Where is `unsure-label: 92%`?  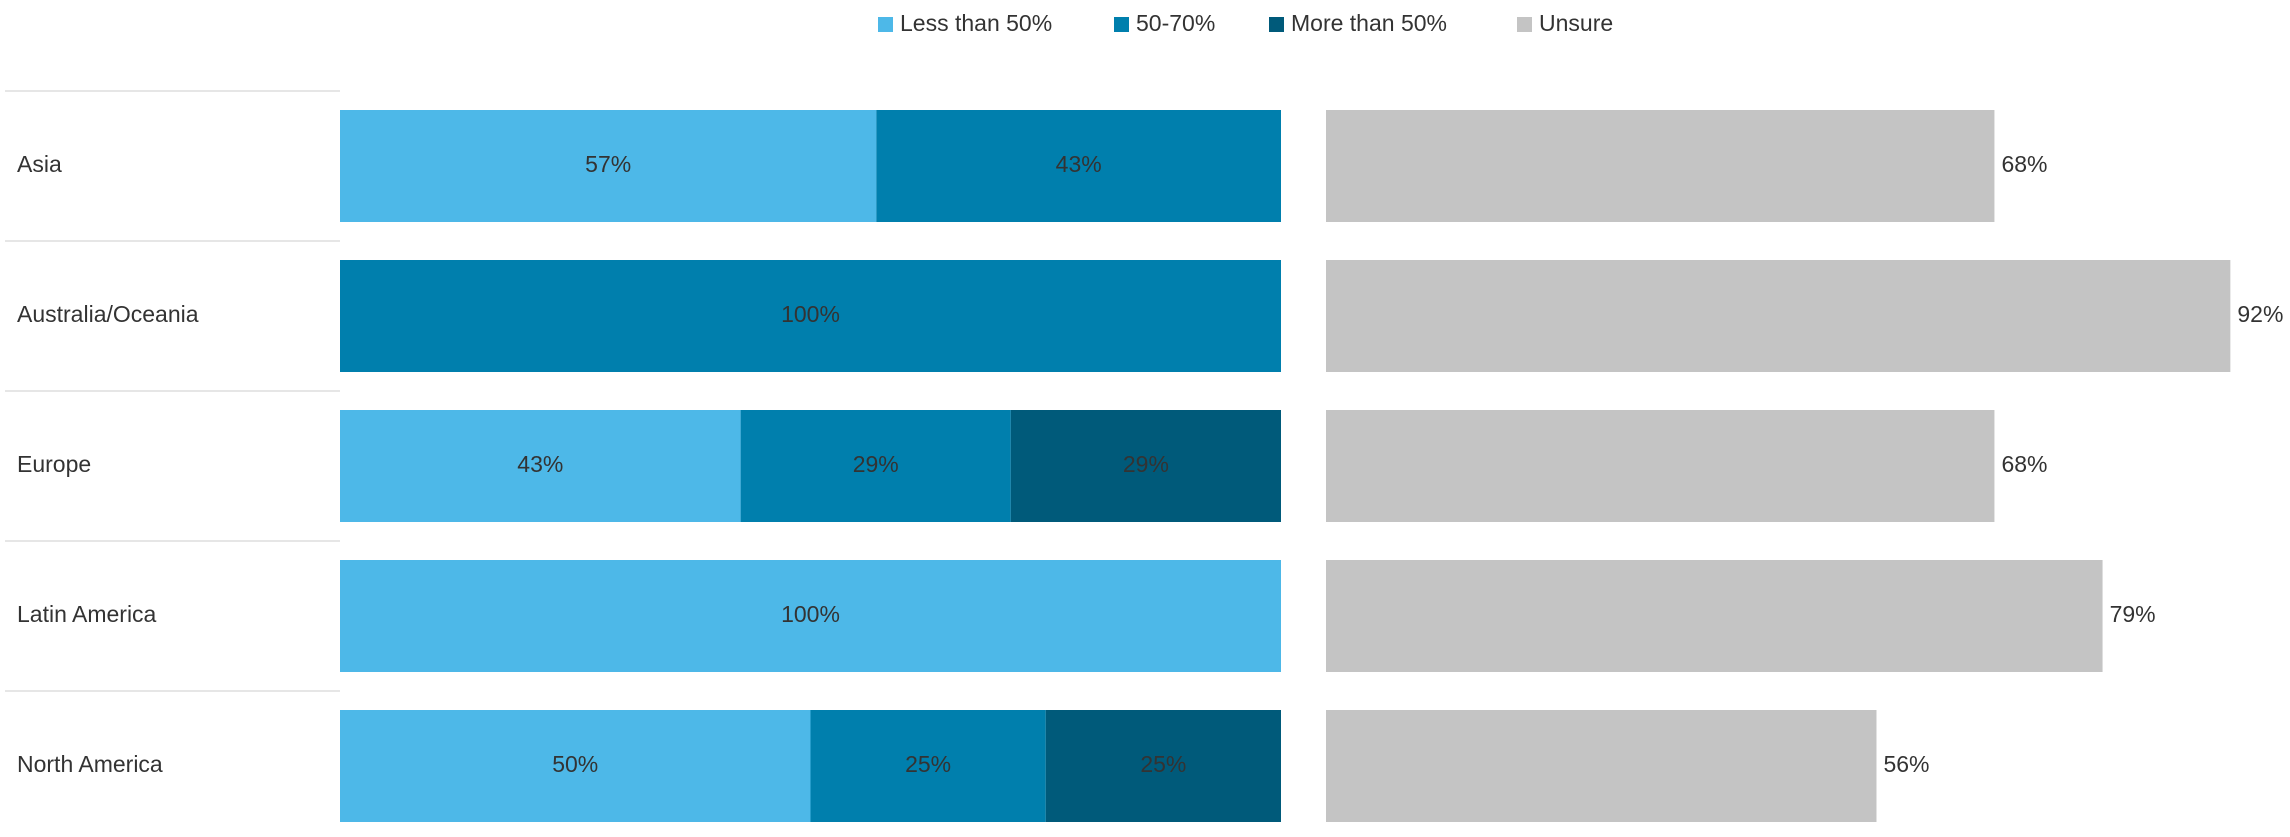 unsure-label: 92% is located at coordinates (2260, 314).